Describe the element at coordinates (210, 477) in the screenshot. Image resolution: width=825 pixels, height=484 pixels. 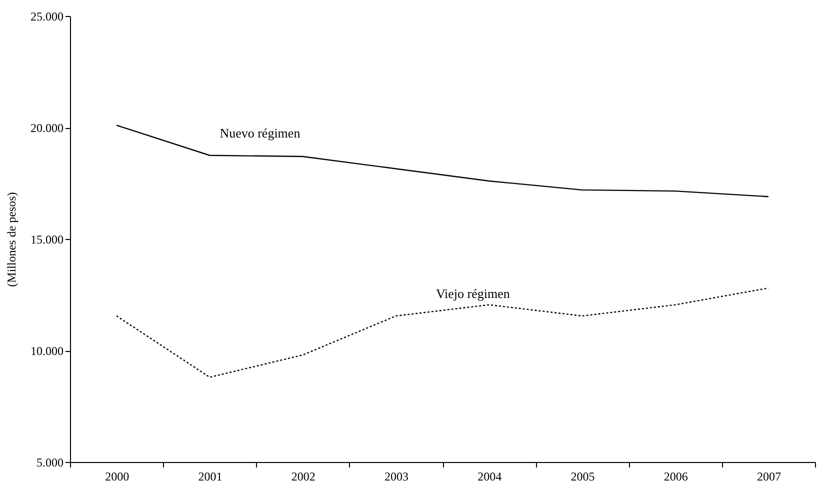
I see `x-tick-label: 2001` at that location.